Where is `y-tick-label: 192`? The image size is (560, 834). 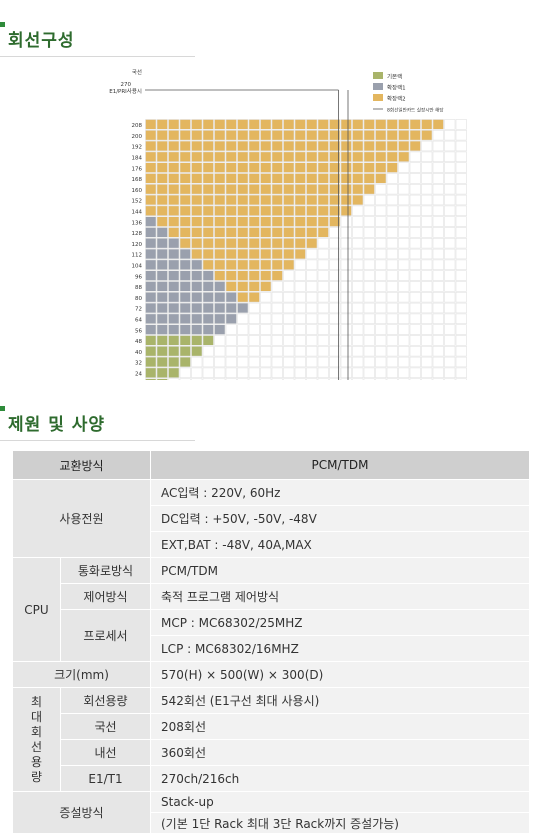 y-tick-label: 192 is located at coordinates (137, 148).